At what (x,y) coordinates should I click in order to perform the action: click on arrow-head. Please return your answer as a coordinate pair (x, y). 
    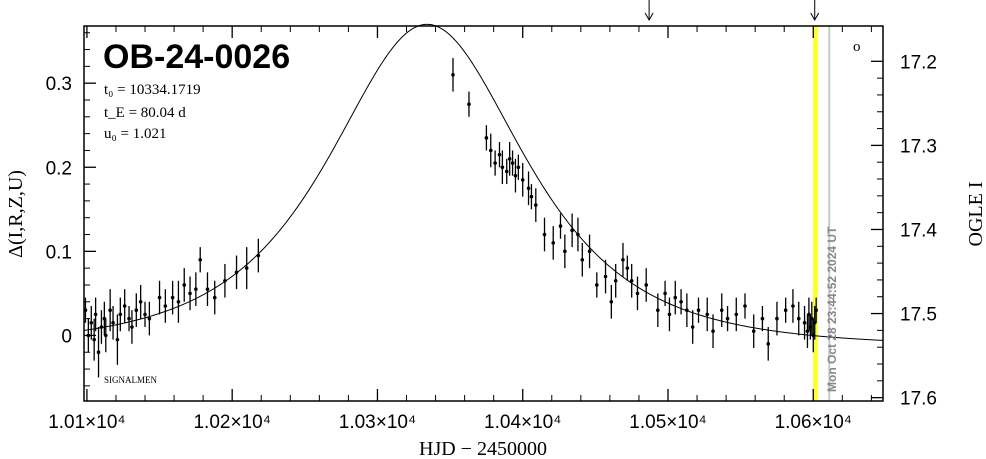
    Looking at the image, I should click on (815, 17).